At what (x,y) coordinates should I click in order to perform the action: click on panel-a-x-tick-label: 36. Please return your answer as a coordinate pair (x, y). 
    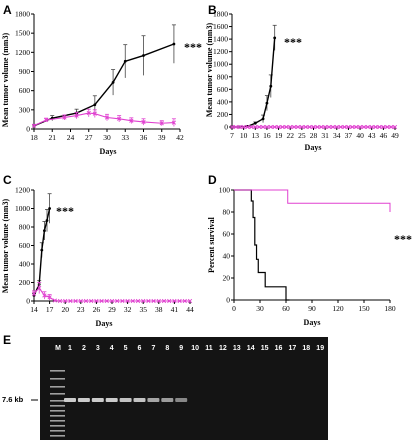
    Looking at the image, I should click on (144, 137).